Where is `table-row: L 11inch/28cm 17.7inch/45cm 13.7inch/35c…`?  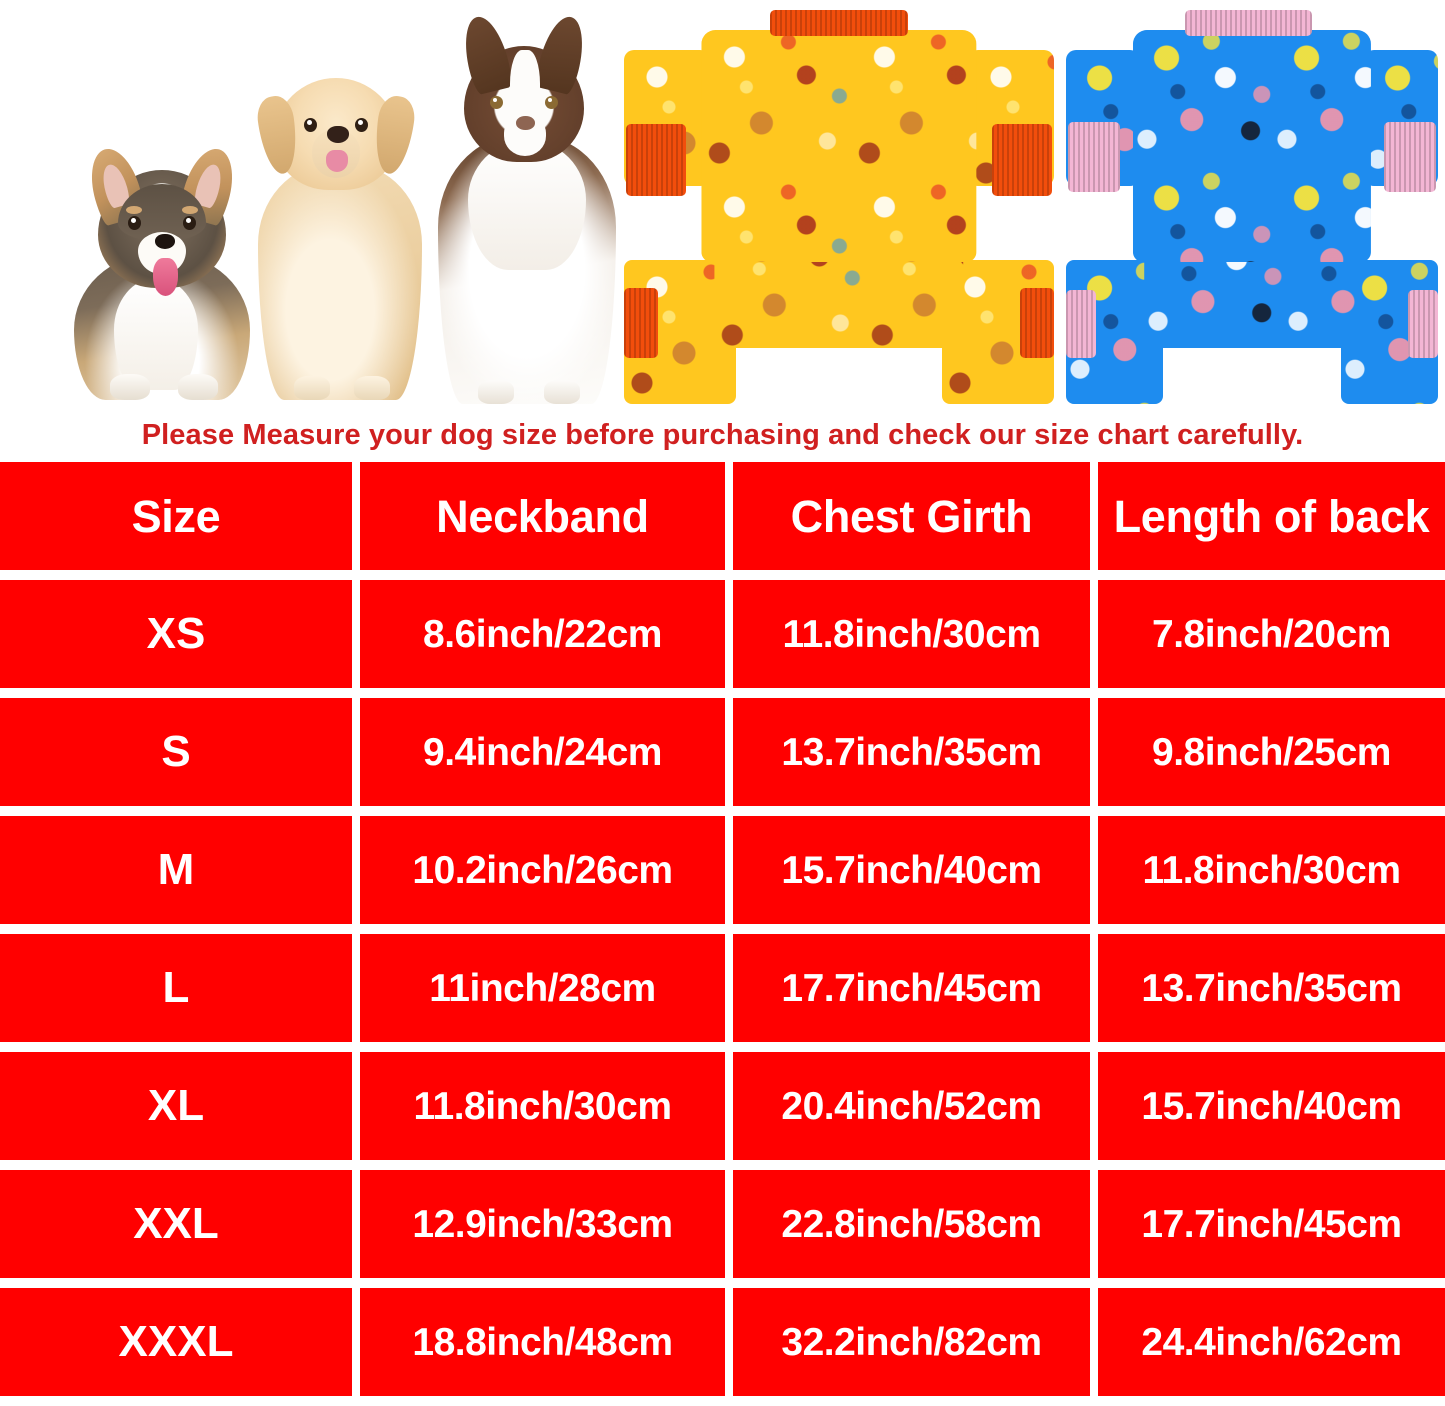 table-row: L 11inch/28cm 17.7inch/45cm 13.7inch/35c… is located at coordinates (722, 988).